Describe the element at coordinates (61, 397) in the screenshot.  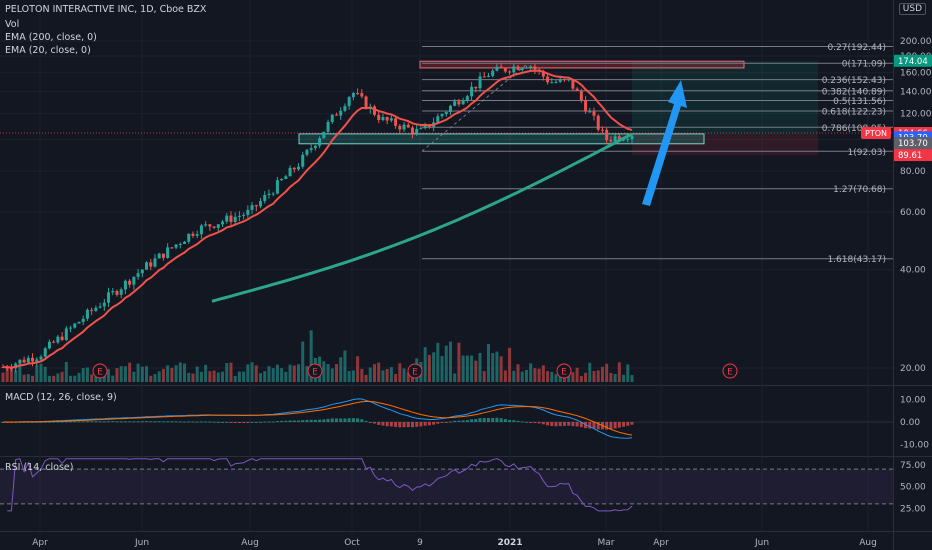
I see `macd-legend: MACD (12, 26, close, 9)` at that location.